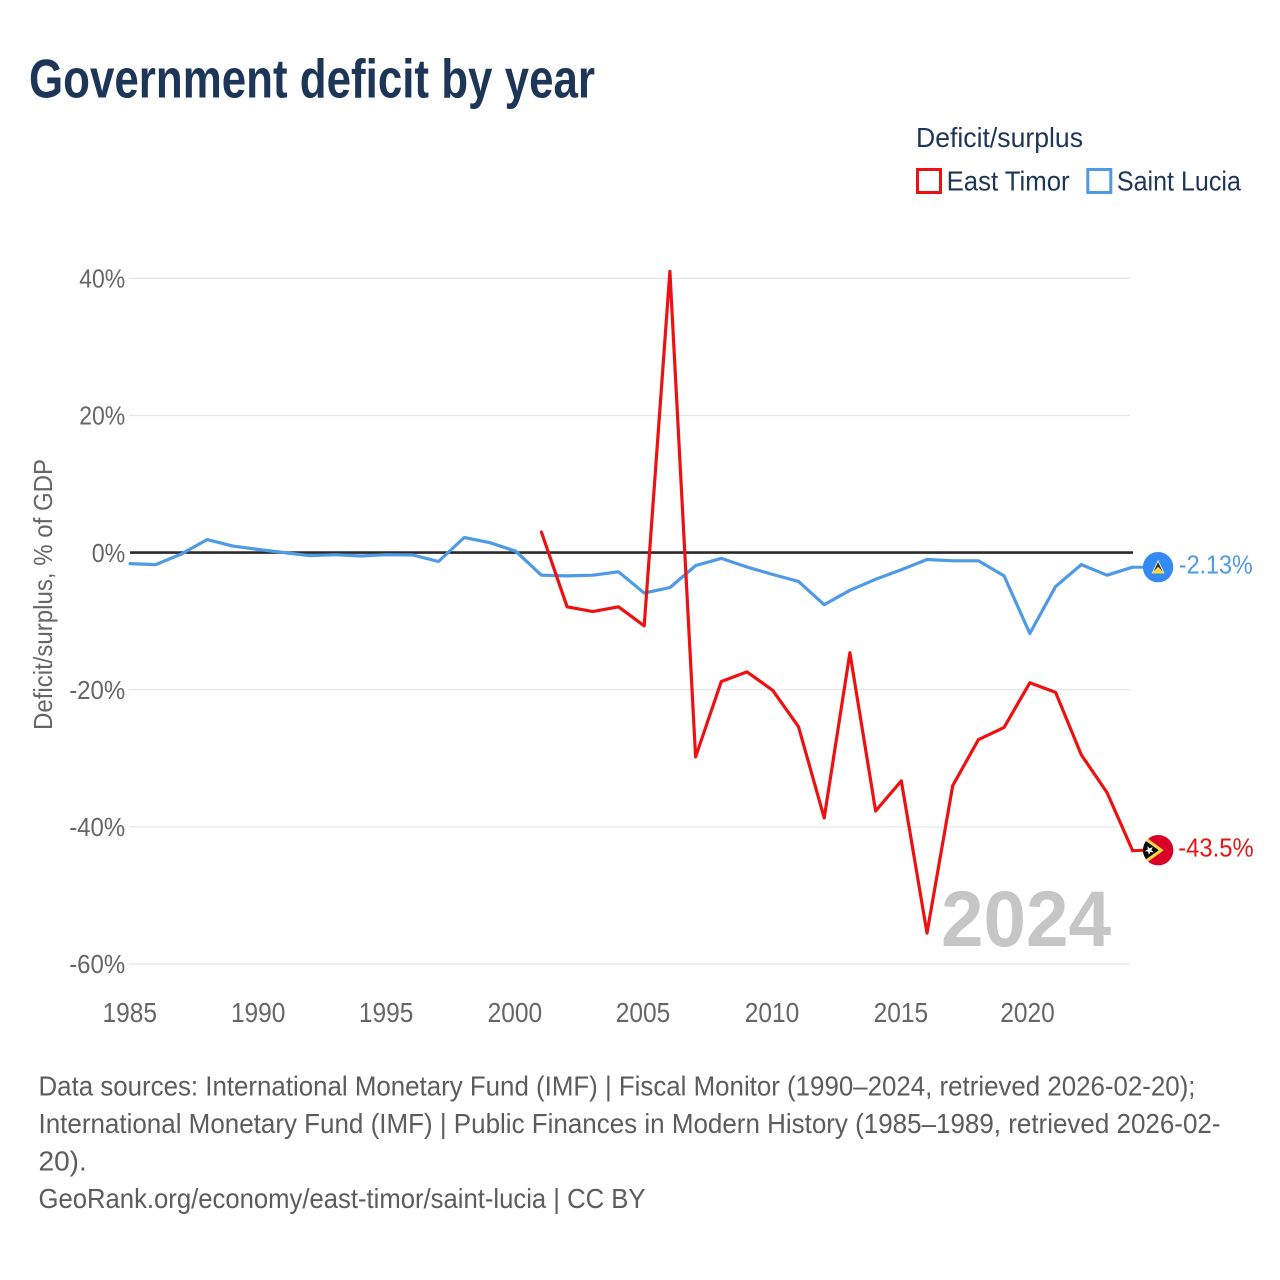  Describe the element at coordinates (1008, 181) in the screenshot. I see `svg-text: East Timor` at that location.